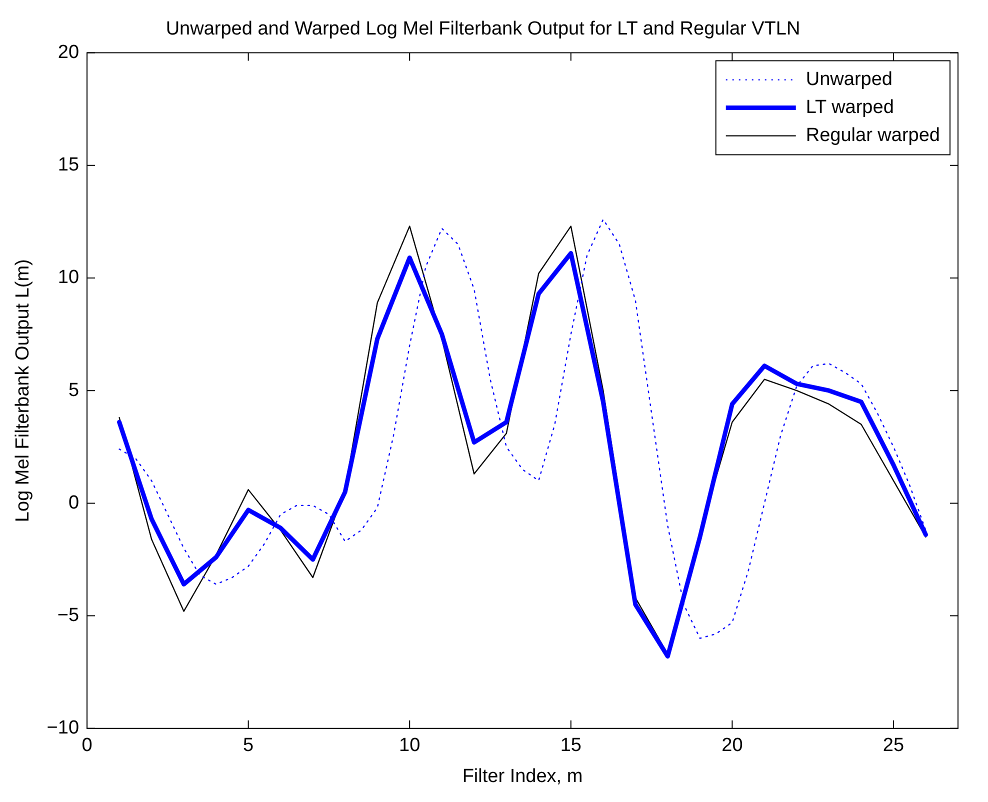  What do you see at coordinates (571, 745) in the screenshot?
I see `x-tick-label: 15` at bounding box center [571, 745].